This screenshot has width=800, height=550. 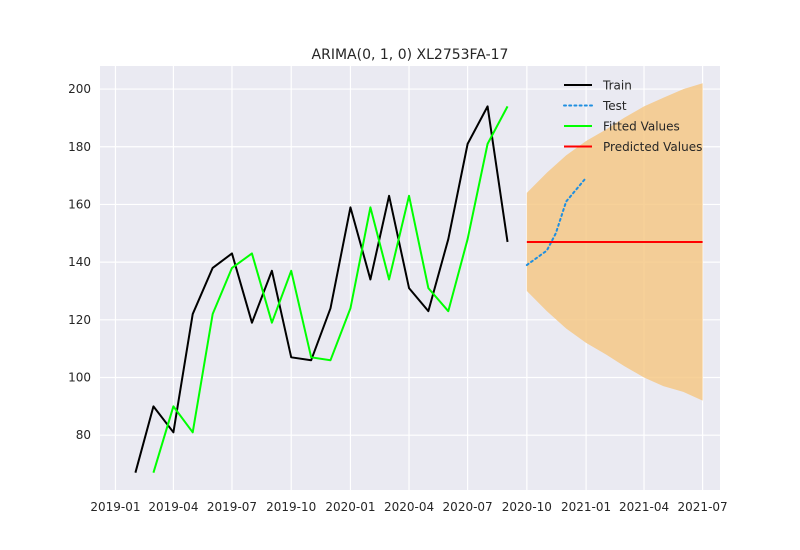 What do you see at coordinates (468, 507) in the screenshot?
I see `x-tick-label: 2020-07` at bounding box center [468, 507].